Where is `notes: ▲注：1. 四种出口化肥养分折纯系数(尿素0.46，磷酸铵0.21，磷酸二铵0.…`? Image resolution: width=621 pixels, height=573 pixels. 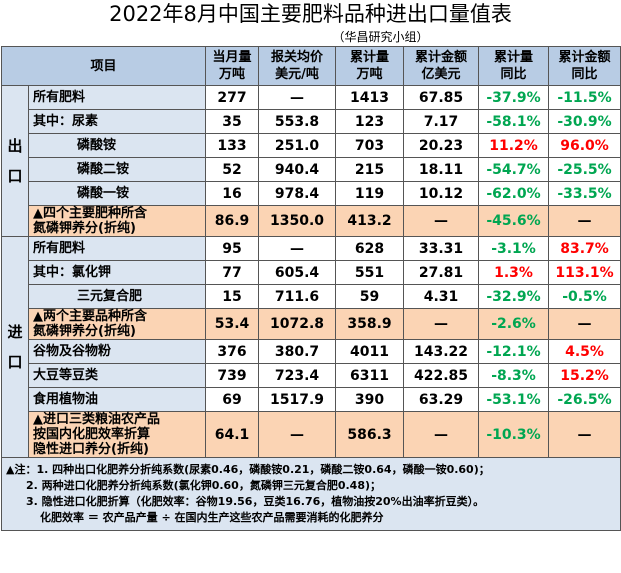 notes: ▲注：1. 四种出口化肥养分折纯系数(尿素0.46，磷酸铵0.21，磷酸二铵0.… is located at coordinates (310, 494).